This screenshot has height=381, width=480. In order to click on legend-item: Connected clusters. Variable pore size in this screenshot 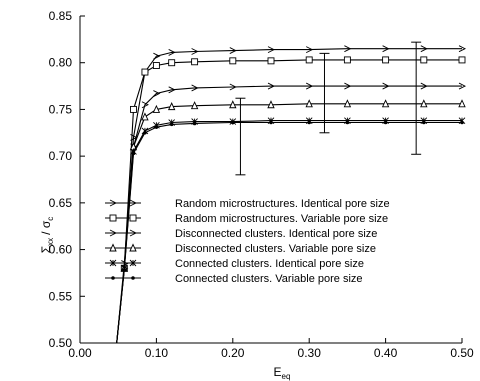, I will do `click(234, 279)`.